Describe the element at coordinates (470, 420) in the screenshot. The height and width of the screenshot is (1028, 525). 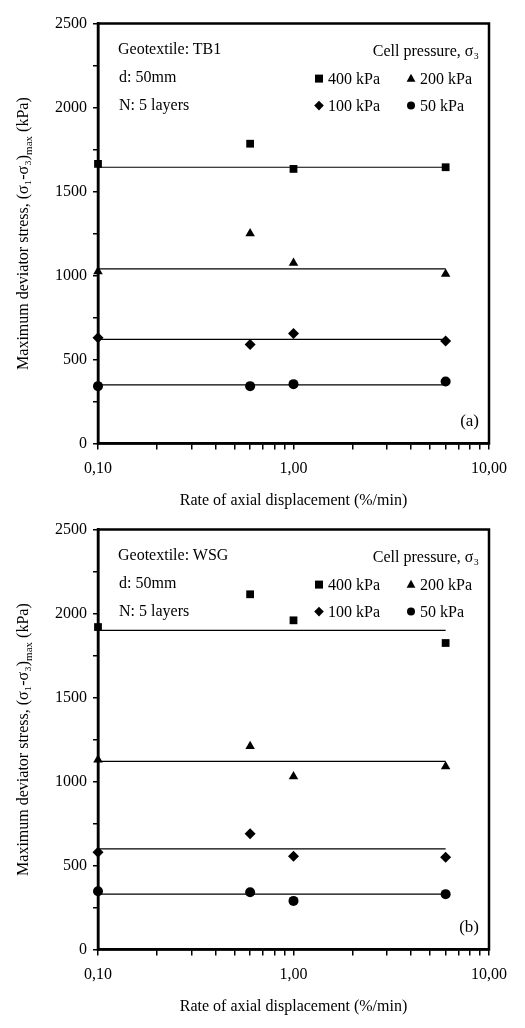
I see `annotation: (a)` at that location.